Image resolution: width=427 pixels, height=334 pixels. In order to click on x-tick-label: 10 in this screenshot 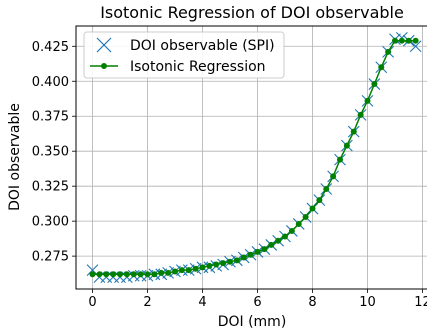, I will do `click(367, 302)`.